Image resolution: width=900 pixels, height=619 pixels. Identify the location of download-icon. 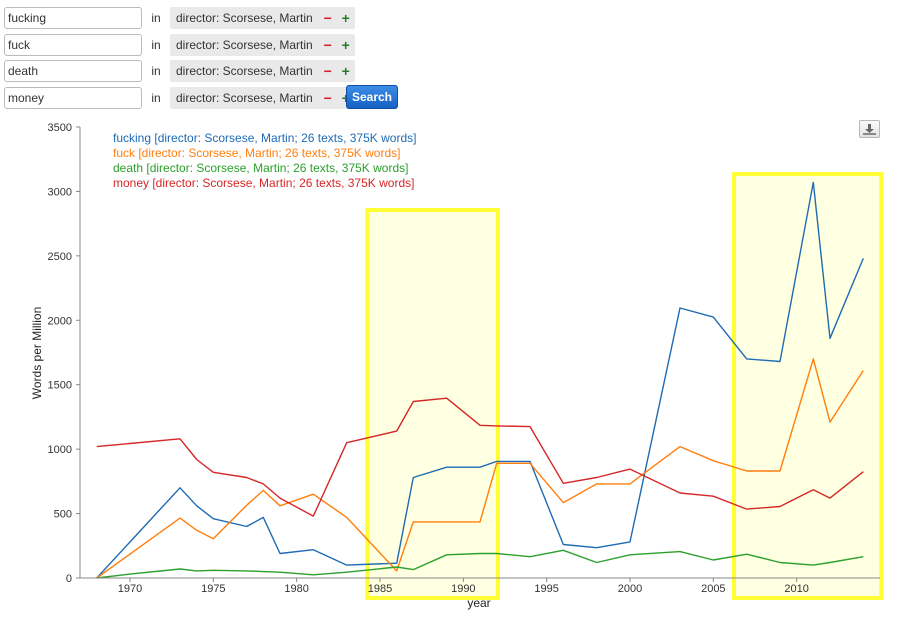
(869, 129).